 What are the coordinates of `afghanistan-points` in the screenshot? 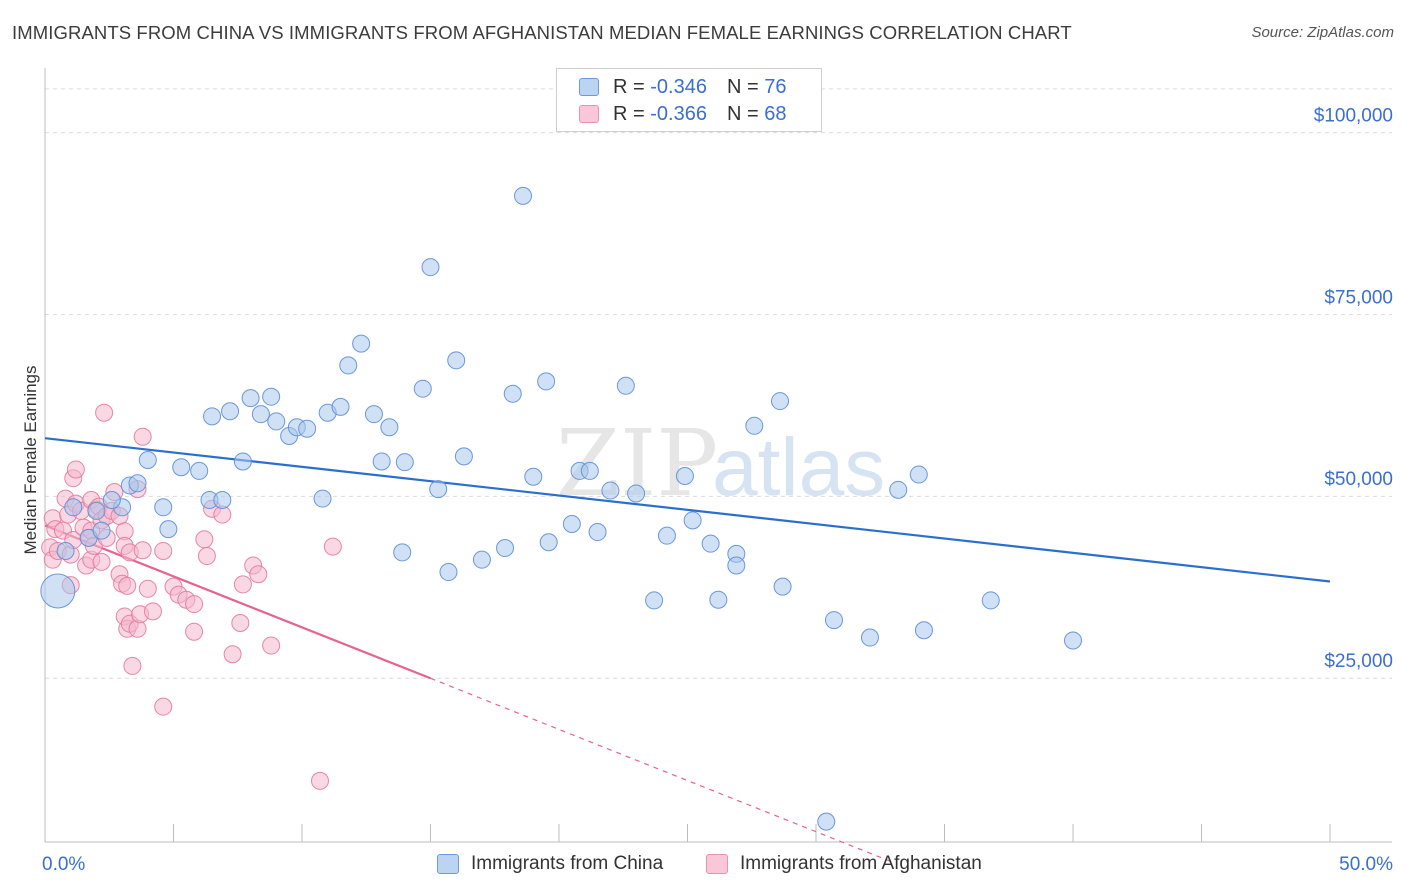 It's located at (191, 596).